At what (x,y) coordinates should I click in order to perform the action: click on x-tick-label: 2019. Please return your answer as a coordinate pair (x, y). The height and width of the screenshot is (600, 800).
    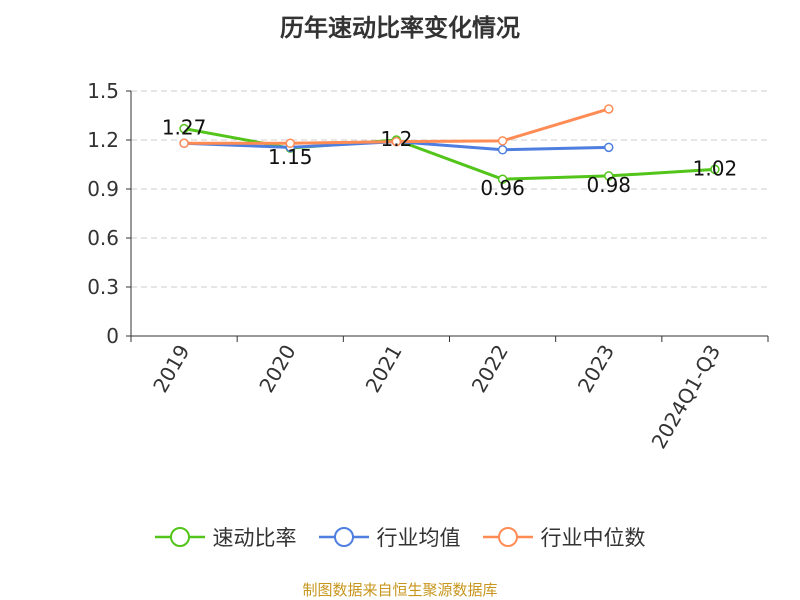
    Looking at the image, I should click on (171, 369).